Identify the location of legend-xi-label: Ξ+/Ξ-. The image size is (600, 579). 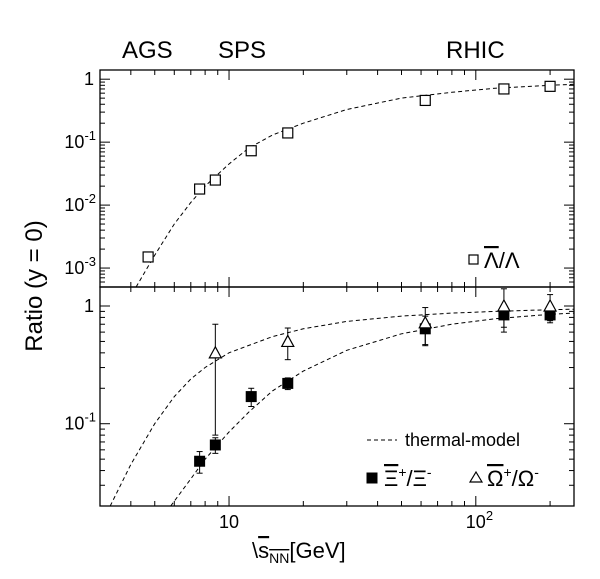
(408, 477).